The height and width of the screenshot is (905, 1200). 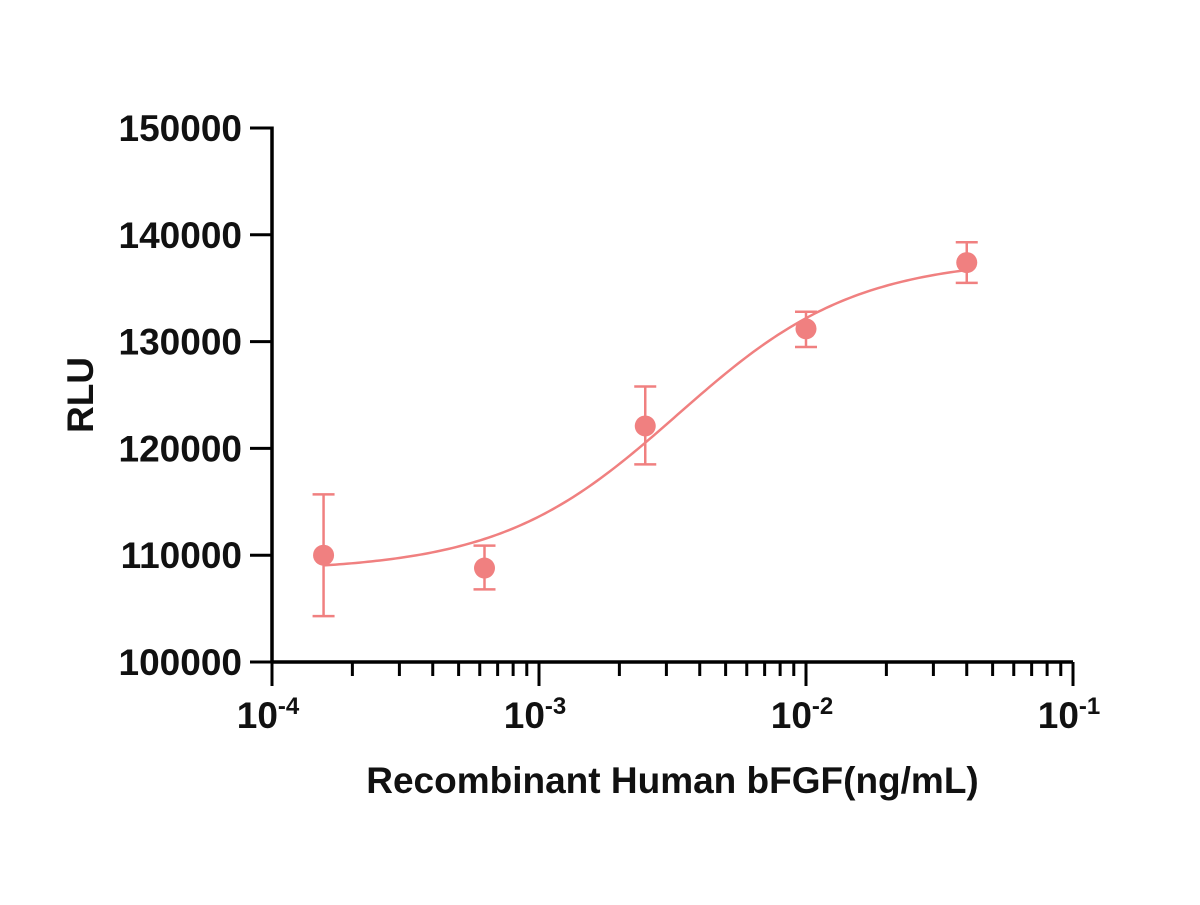 I want to click on x-axis-title: Recombinant Human bFGF(ng/mL), so click(x=672, y=780).